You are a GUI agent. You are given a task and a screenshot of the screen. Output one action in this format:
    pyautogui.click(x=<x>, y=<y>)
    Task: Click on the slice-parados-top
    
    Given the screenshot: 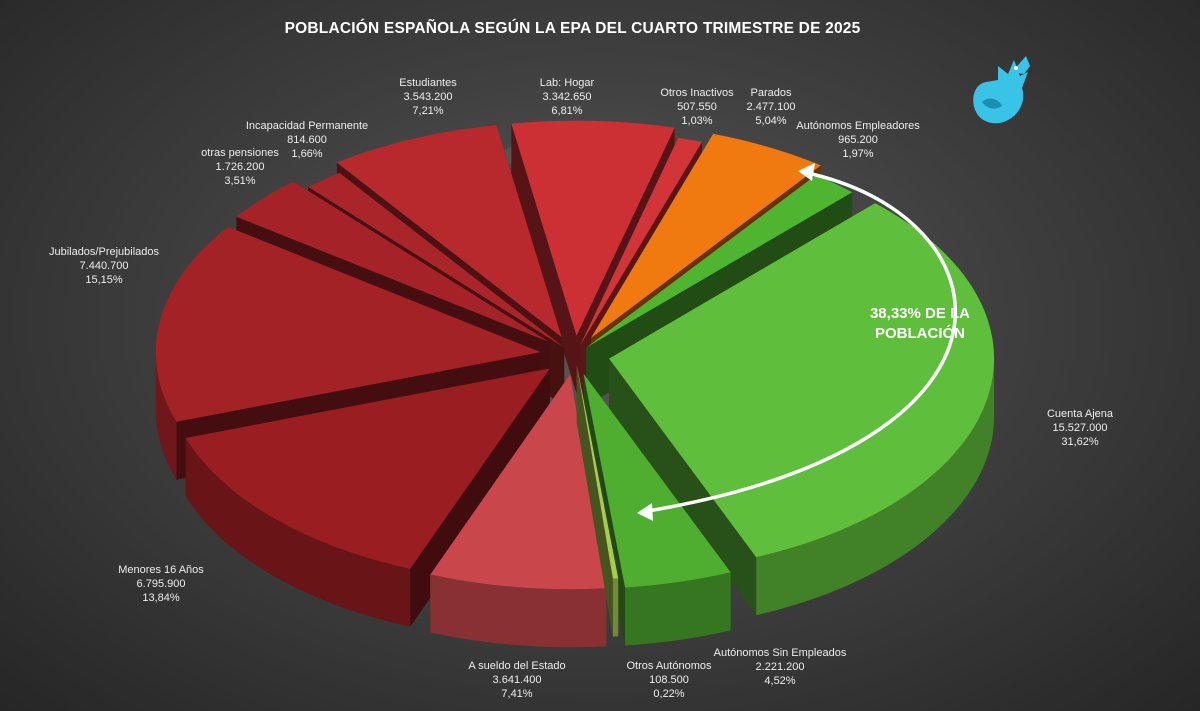 What is the action you would take?
    pyautogui.click(x=706, y=235)
    